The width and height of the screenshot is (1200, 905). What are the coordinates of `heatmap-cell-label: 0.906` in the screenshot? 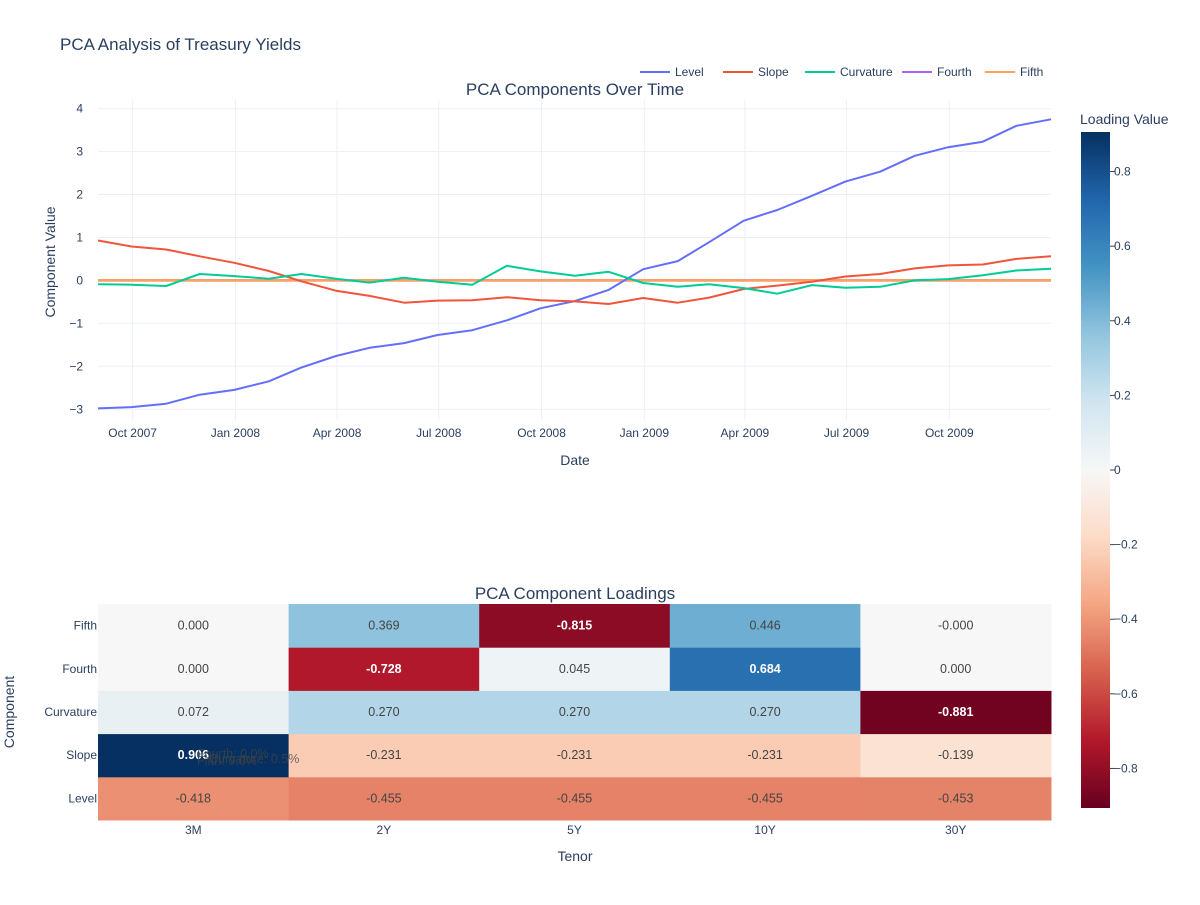 It's located at (193, 755).